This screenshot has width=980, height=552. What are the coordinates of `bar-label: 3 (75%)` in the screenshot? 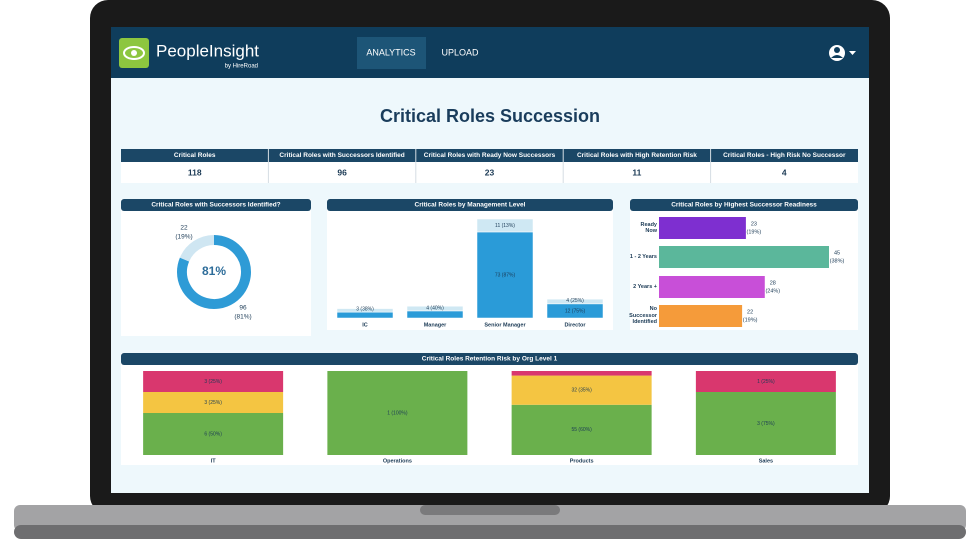 It's located at (766, 424).